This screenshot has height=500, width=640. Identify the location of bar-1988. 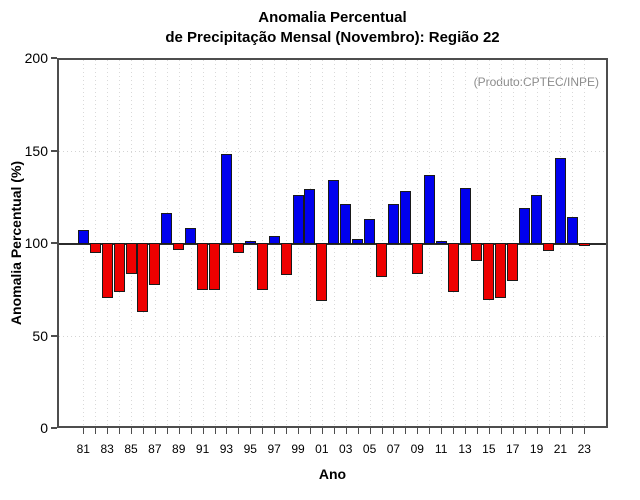
(167, 228).